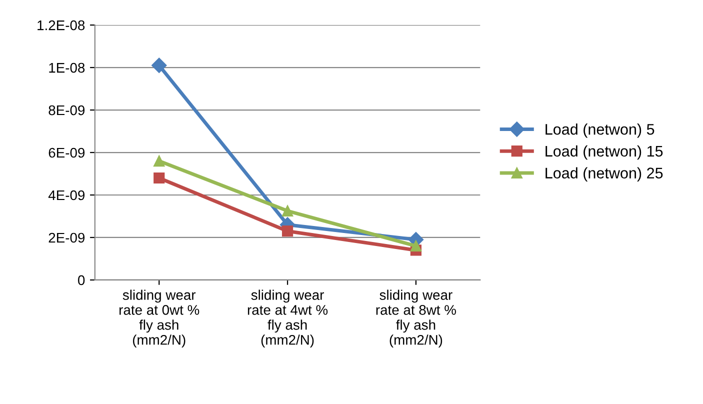  I want to click on y-tick-label: 1E-08, so click(67, 67).